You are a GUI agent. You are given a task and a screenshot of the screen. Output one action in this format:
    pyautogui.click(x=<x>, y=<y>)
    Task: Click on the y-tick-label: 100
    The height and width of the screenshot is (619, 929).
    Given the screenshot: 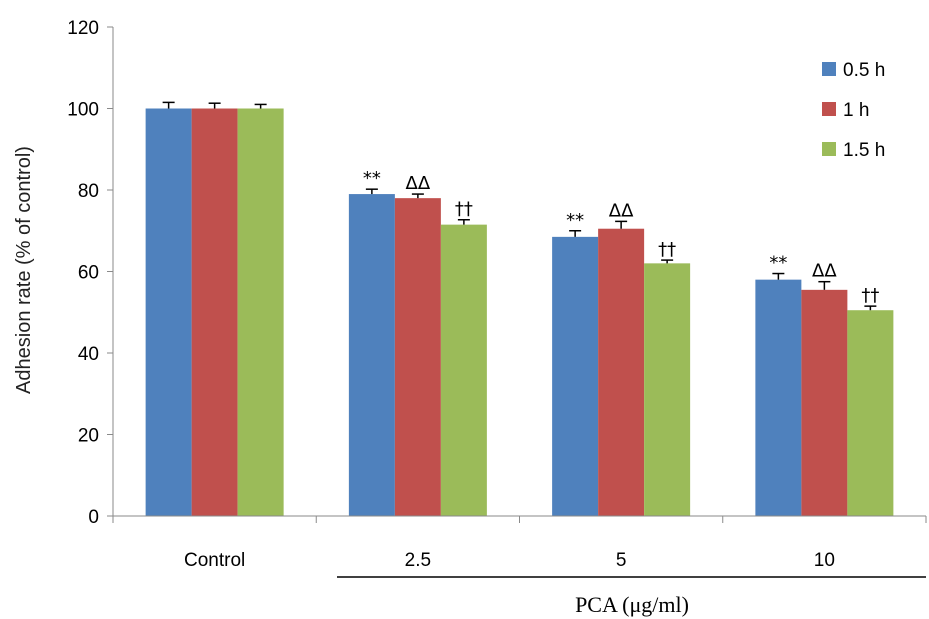 What is the action you would take?
    pyautogui.click(x=83, y=110)
    